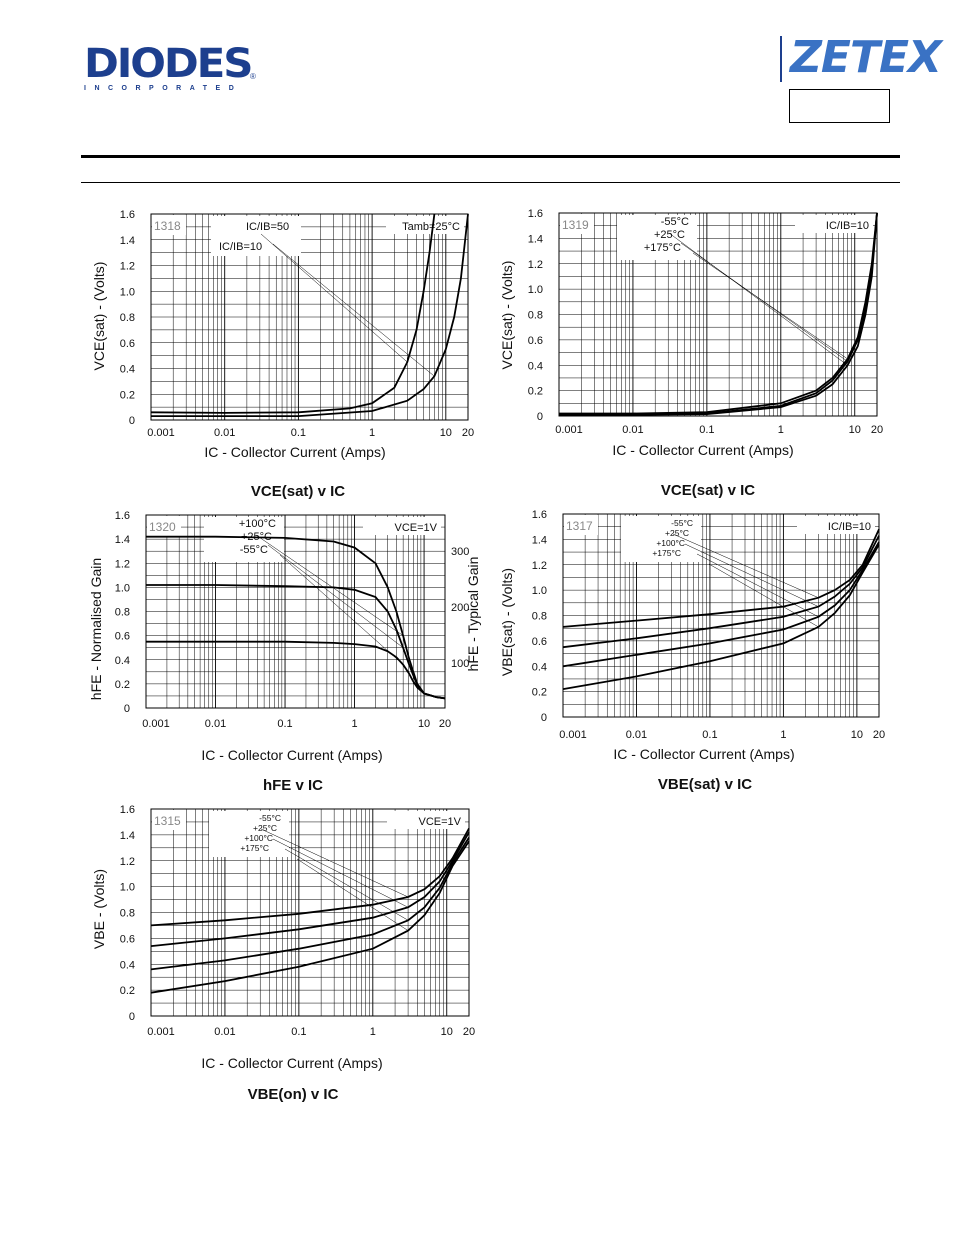  What do you see at coordinates (490, 182) in the screenshot?
I see `header-rule-bottom` at bounding box center [490, 182].